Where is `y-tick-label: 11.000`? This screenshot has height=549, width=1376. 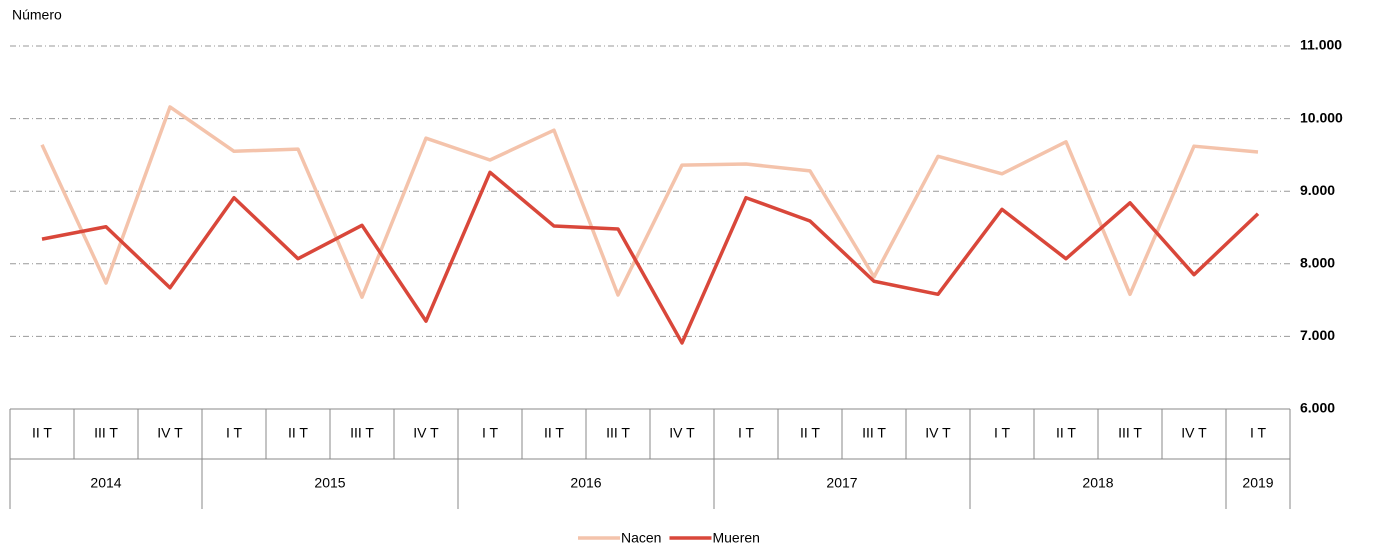 y-tick-label: 11.000 is located at coordinates (1321, 45).